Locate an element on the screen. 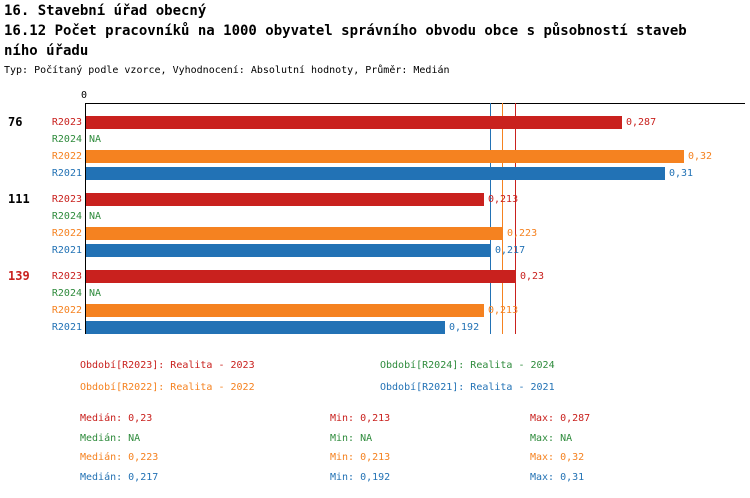 The image size is (750, 498). legend-item-r2024: Období[R2024]: Realita - 2024 is located at coordinates (467, 365).